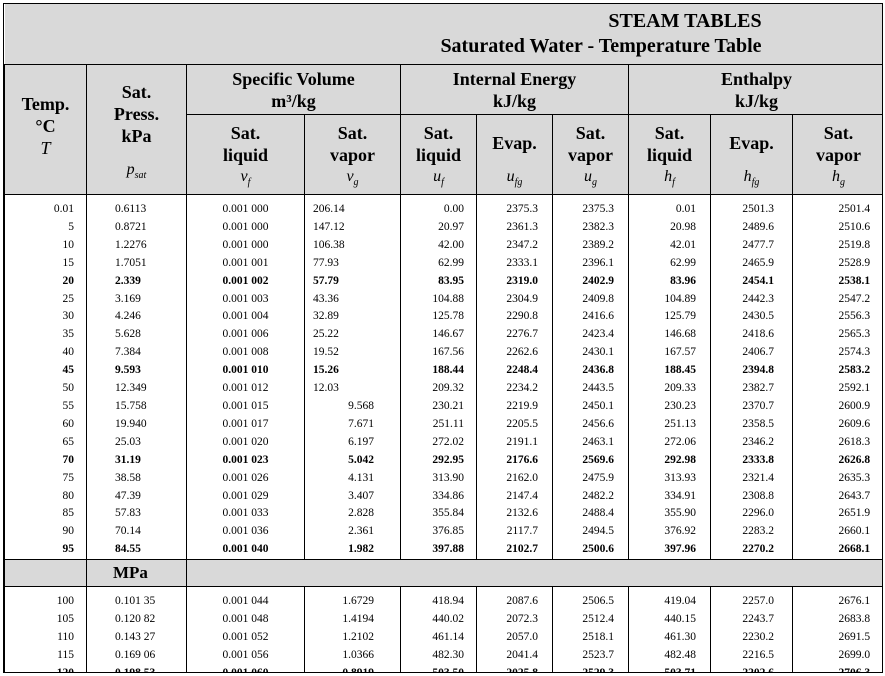  Describe the element at coordinates (590, 551) in the screenshot. I see `ug-cell: 2500.6` at that location.